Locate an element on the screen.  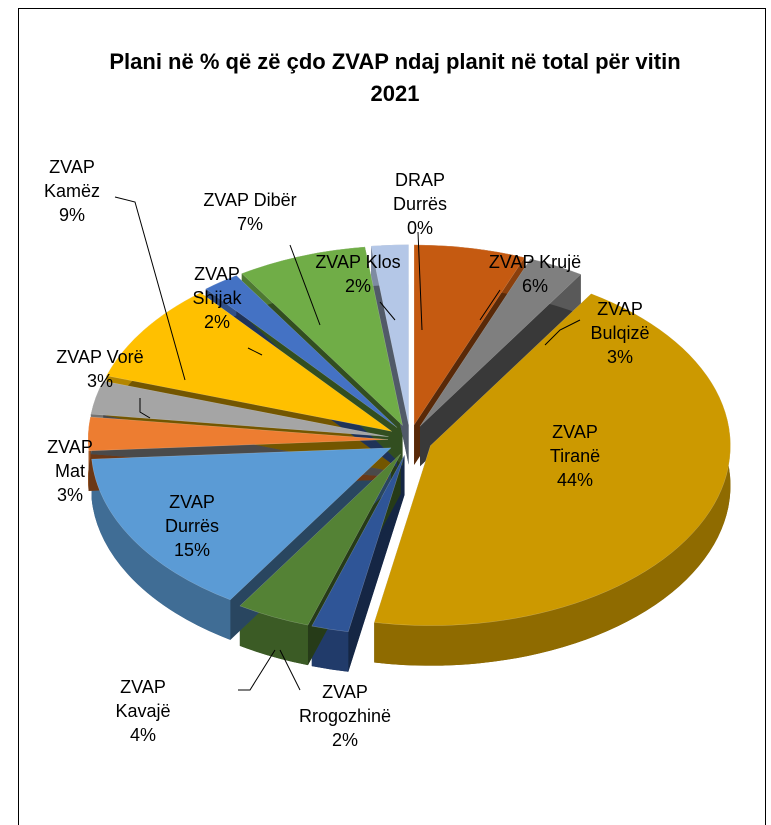
slice-label: ZVAP Shijak 2% is located at coordinates (217, 298).